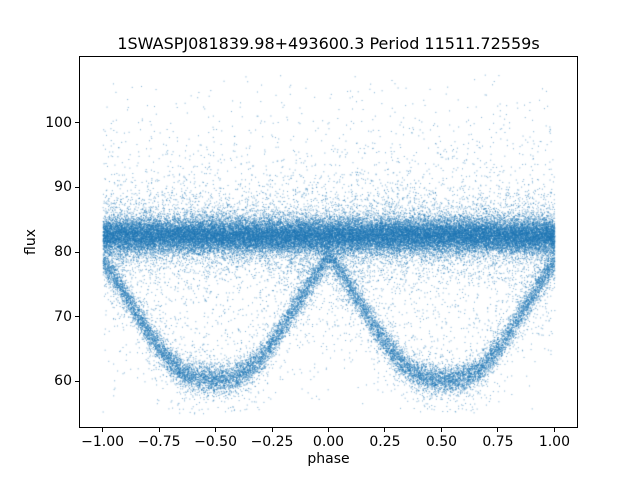 This screenshot has height=480, width=640. Describe the element at coordinates (103, 442) in the screenshot. I see `x-tick-label: −1.00` at that location.